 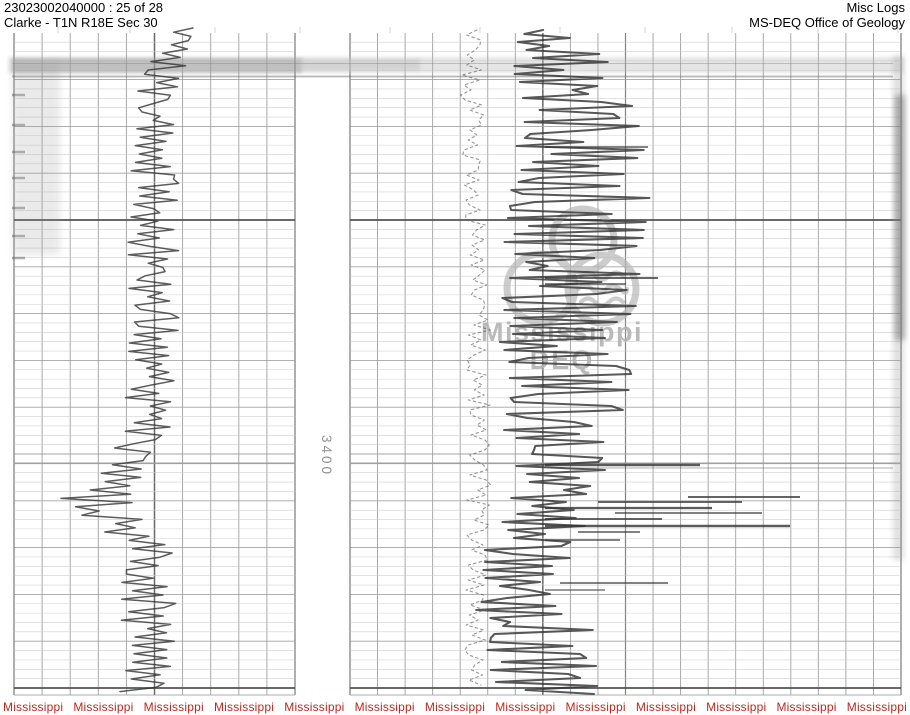 I want to click on log-type-label: Misc Logs, so click(x=875, y=7).